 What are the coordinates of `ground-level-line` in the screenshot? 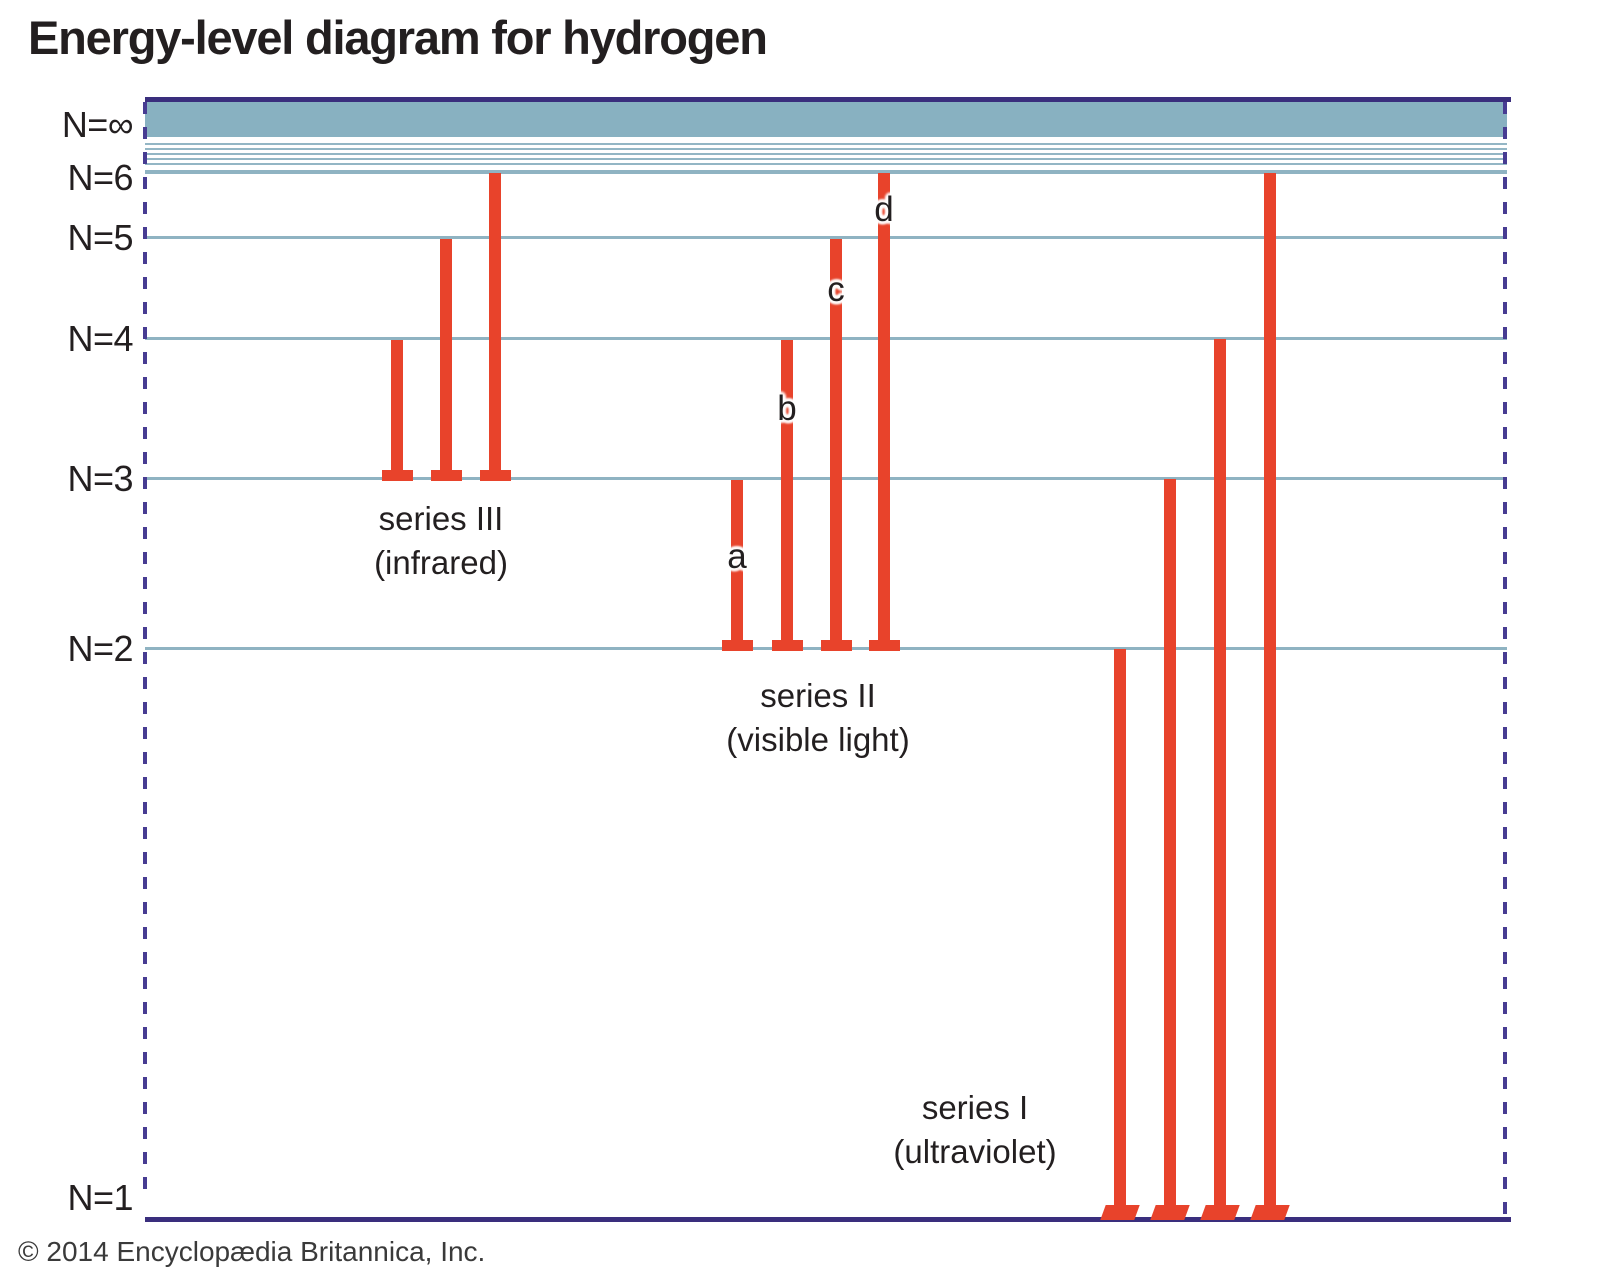 It's located at (828, 1219).